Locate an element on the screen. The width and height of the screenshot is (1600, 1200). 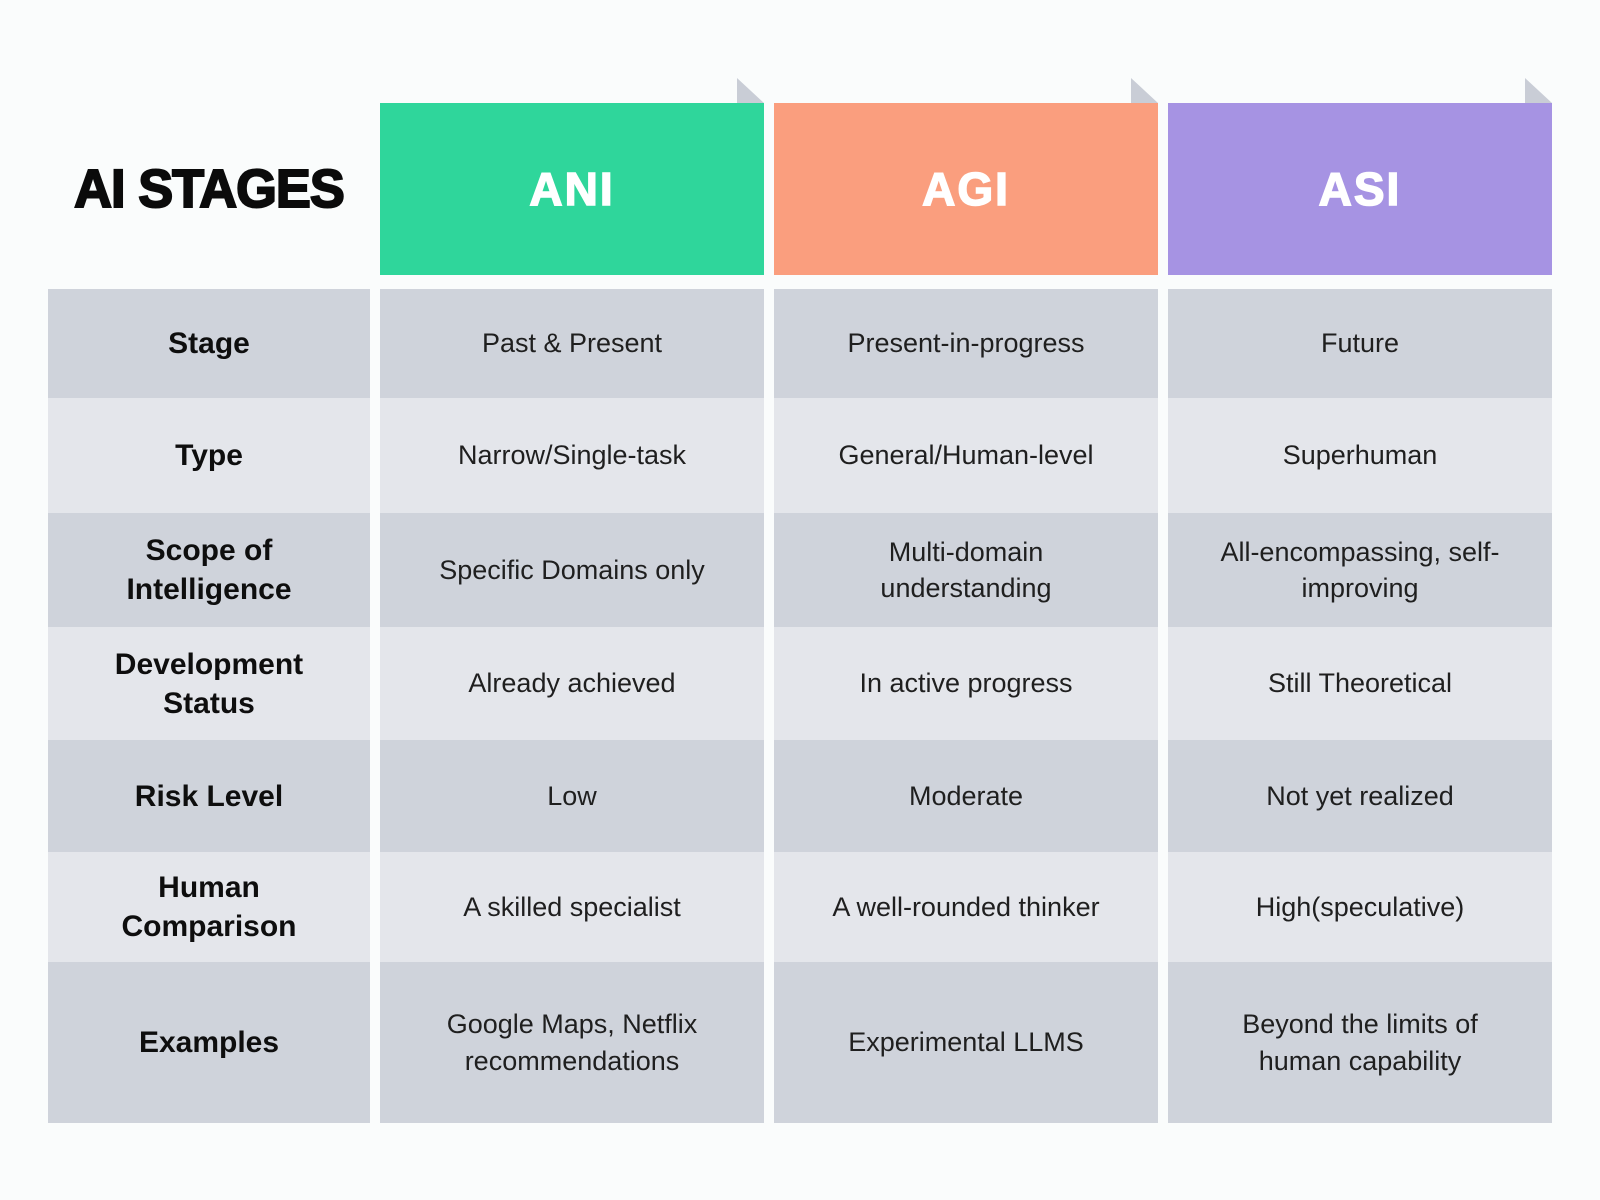
table-cell: Future is located at coordinates (1360, 343).